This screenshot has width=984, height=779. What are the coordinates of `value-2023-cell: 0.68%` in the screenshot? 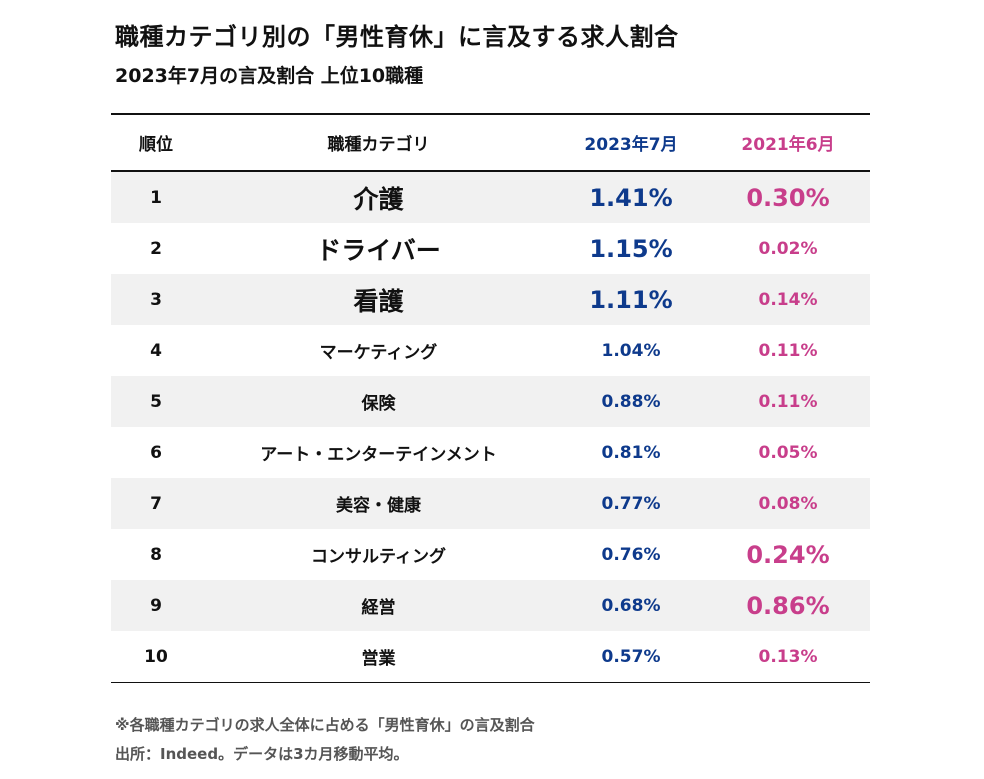 It's located at (631, 605).